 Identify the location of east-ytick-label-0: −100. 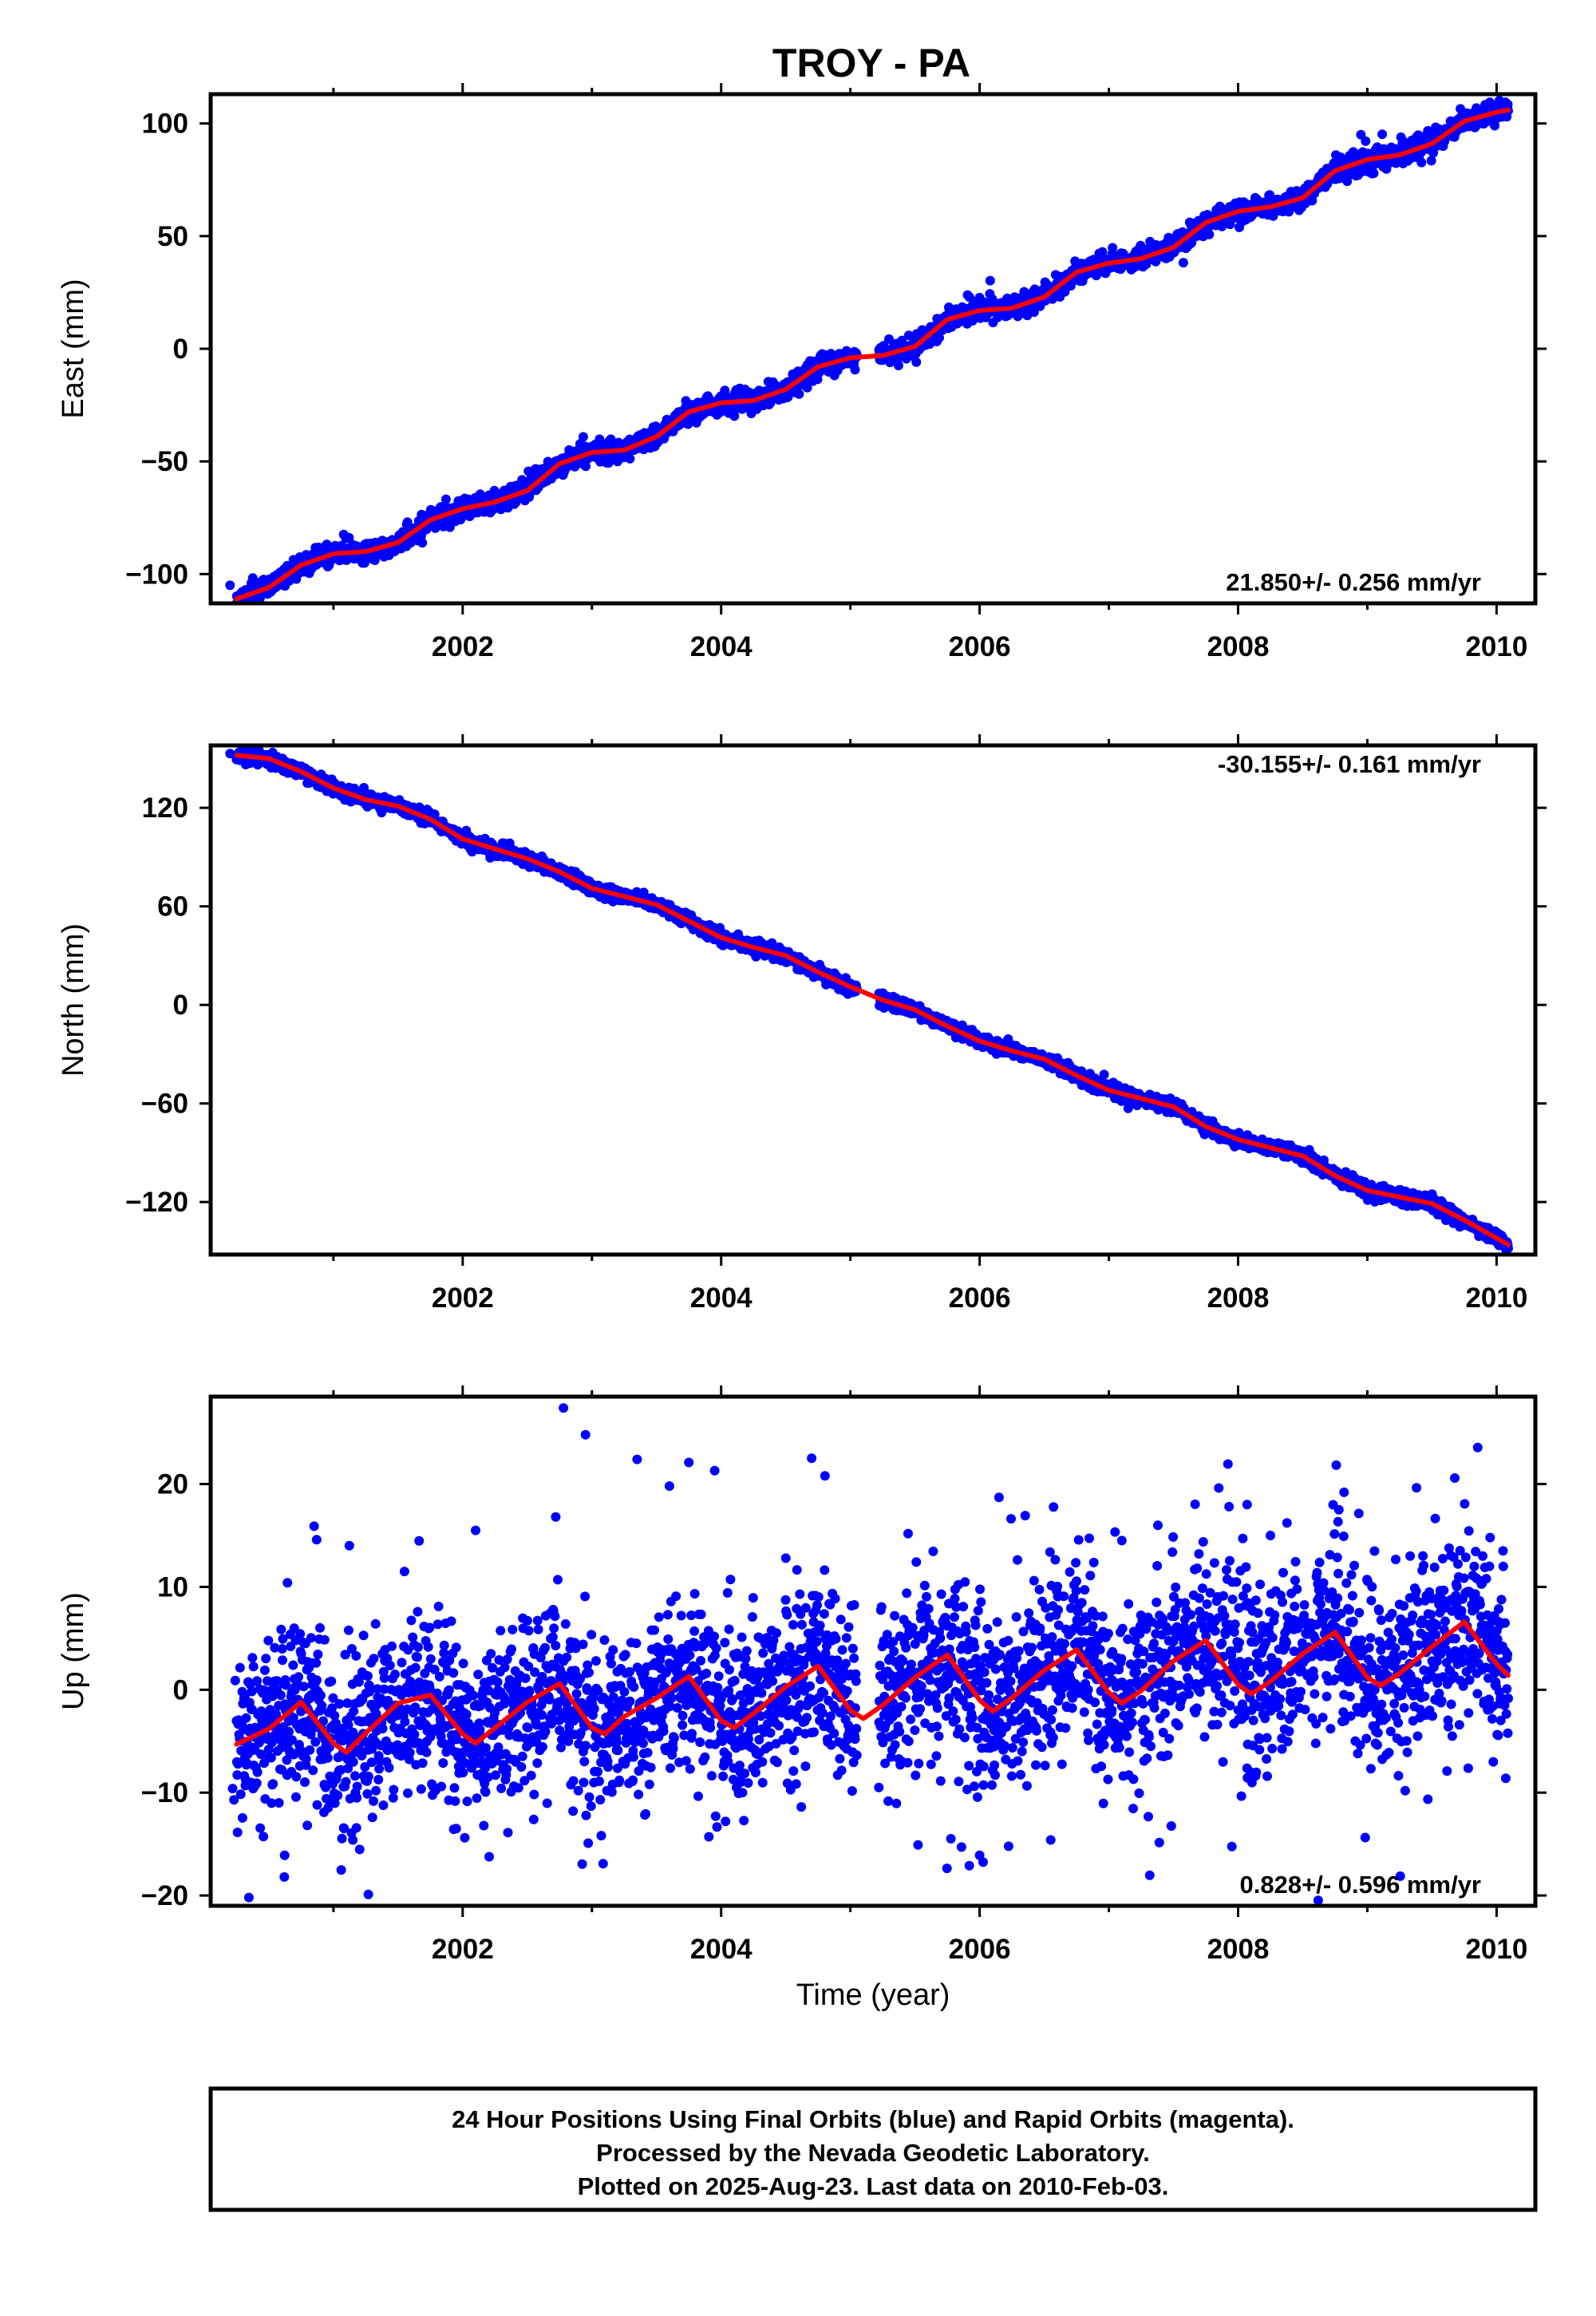
(156, 574).